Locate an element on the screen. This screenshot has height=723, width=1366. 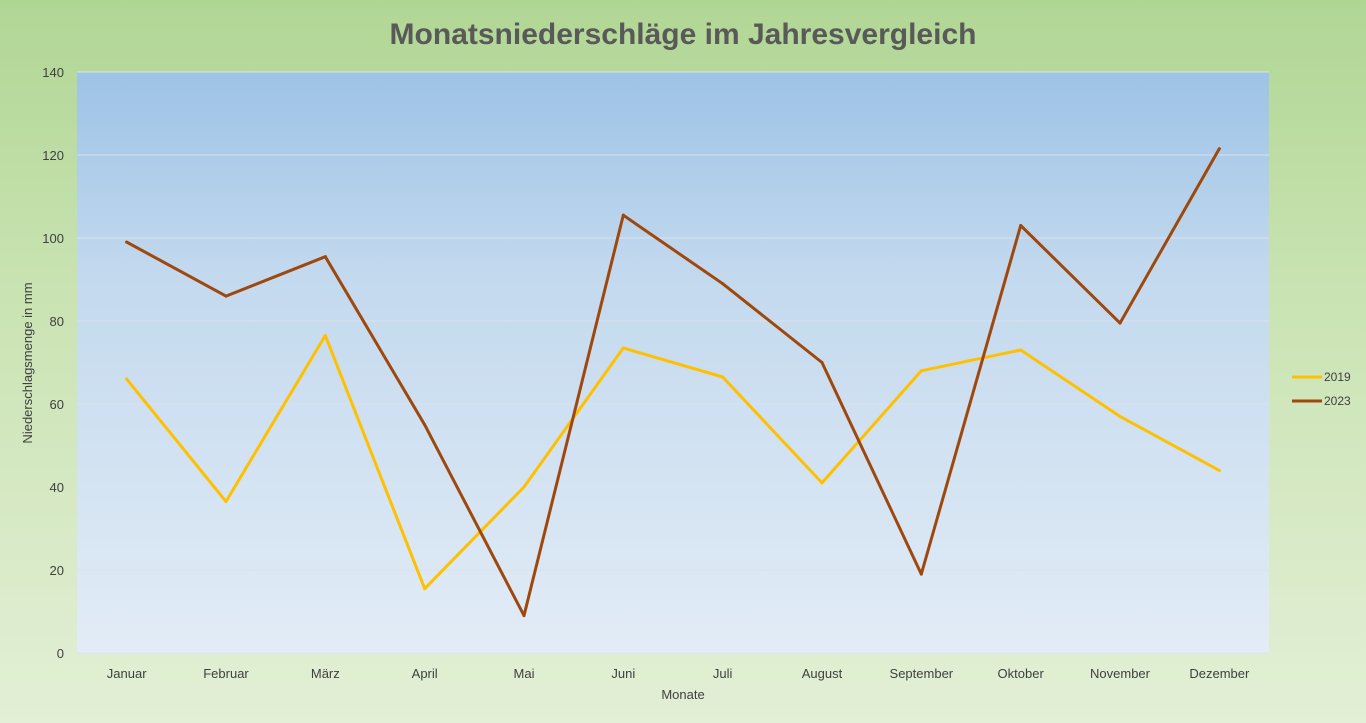
y-tick-label: 140 is located at coordinates (53, 72).